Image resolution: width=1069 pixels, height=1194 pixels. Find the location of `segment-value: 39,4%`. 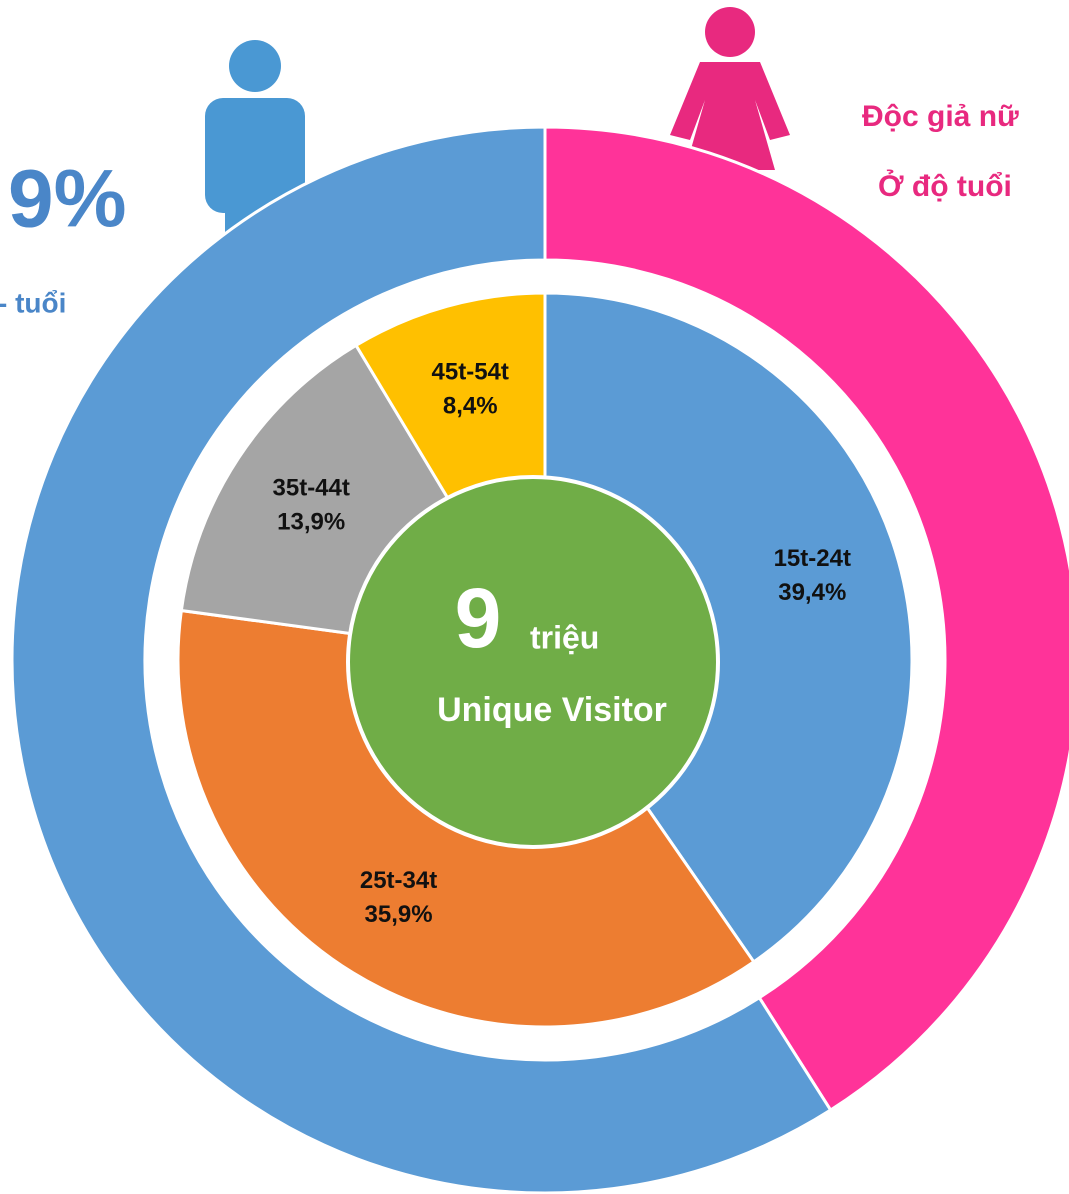

segment-value: 39,4% is located at coordinates (812, 592).